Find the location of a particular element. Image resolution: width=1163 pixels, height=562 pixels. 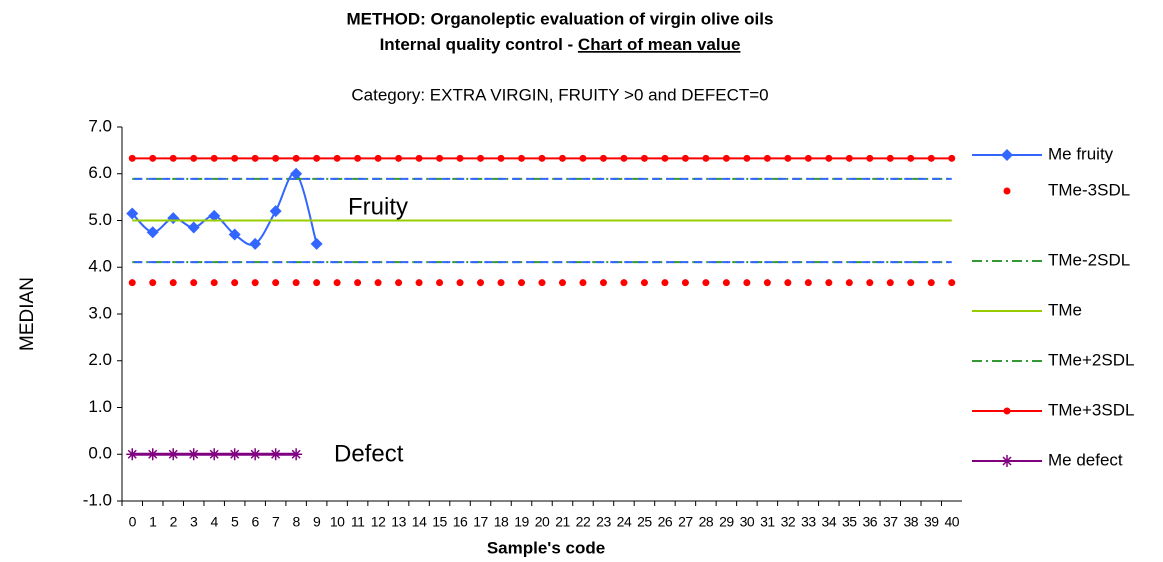

x-tick-label: 18 is located at coordinates (501, 522).